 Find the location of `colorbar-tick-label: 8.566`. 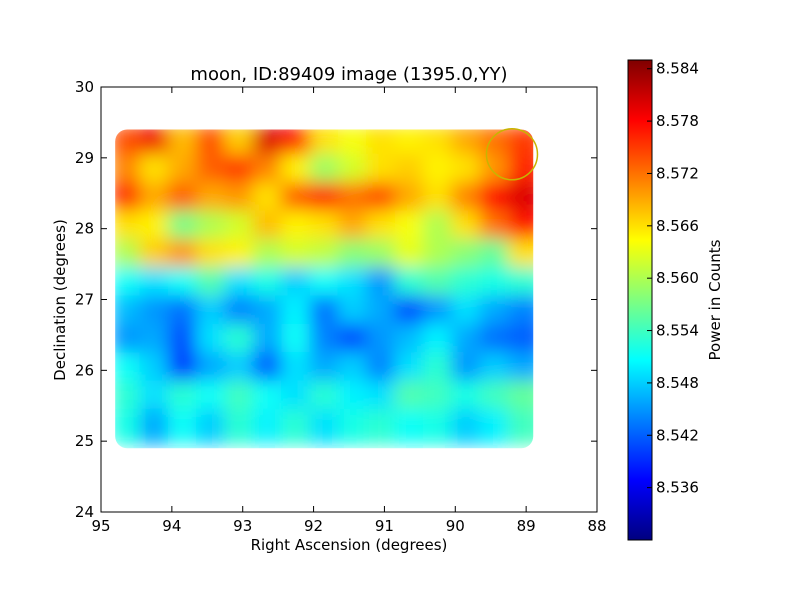

colorbar-tick-label: 8.566 is located at coordinates (677, 226).